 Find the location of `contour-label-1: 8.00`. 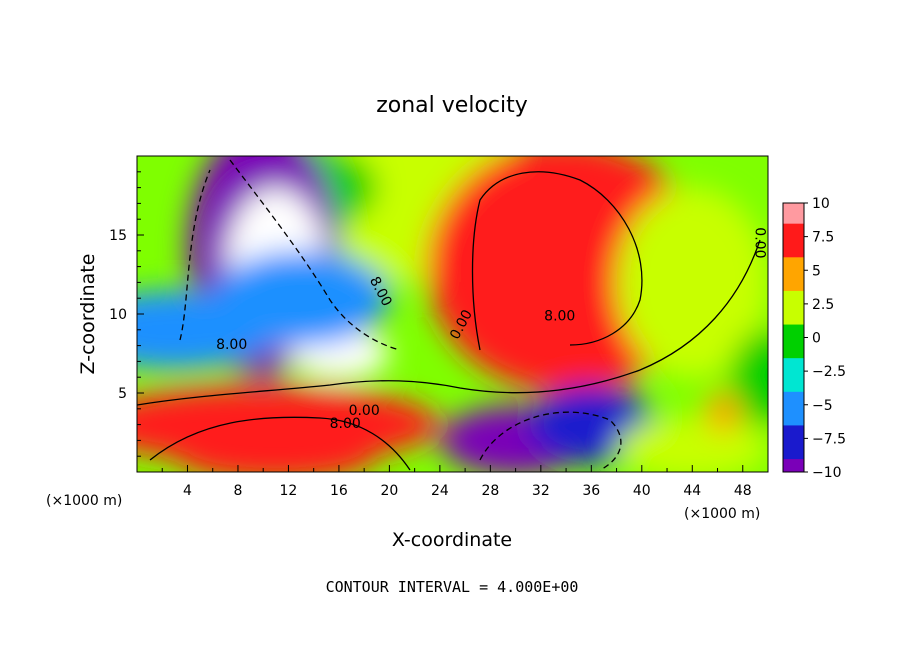

contour-label-1: 8.00 is located at coordinates (231, 345).